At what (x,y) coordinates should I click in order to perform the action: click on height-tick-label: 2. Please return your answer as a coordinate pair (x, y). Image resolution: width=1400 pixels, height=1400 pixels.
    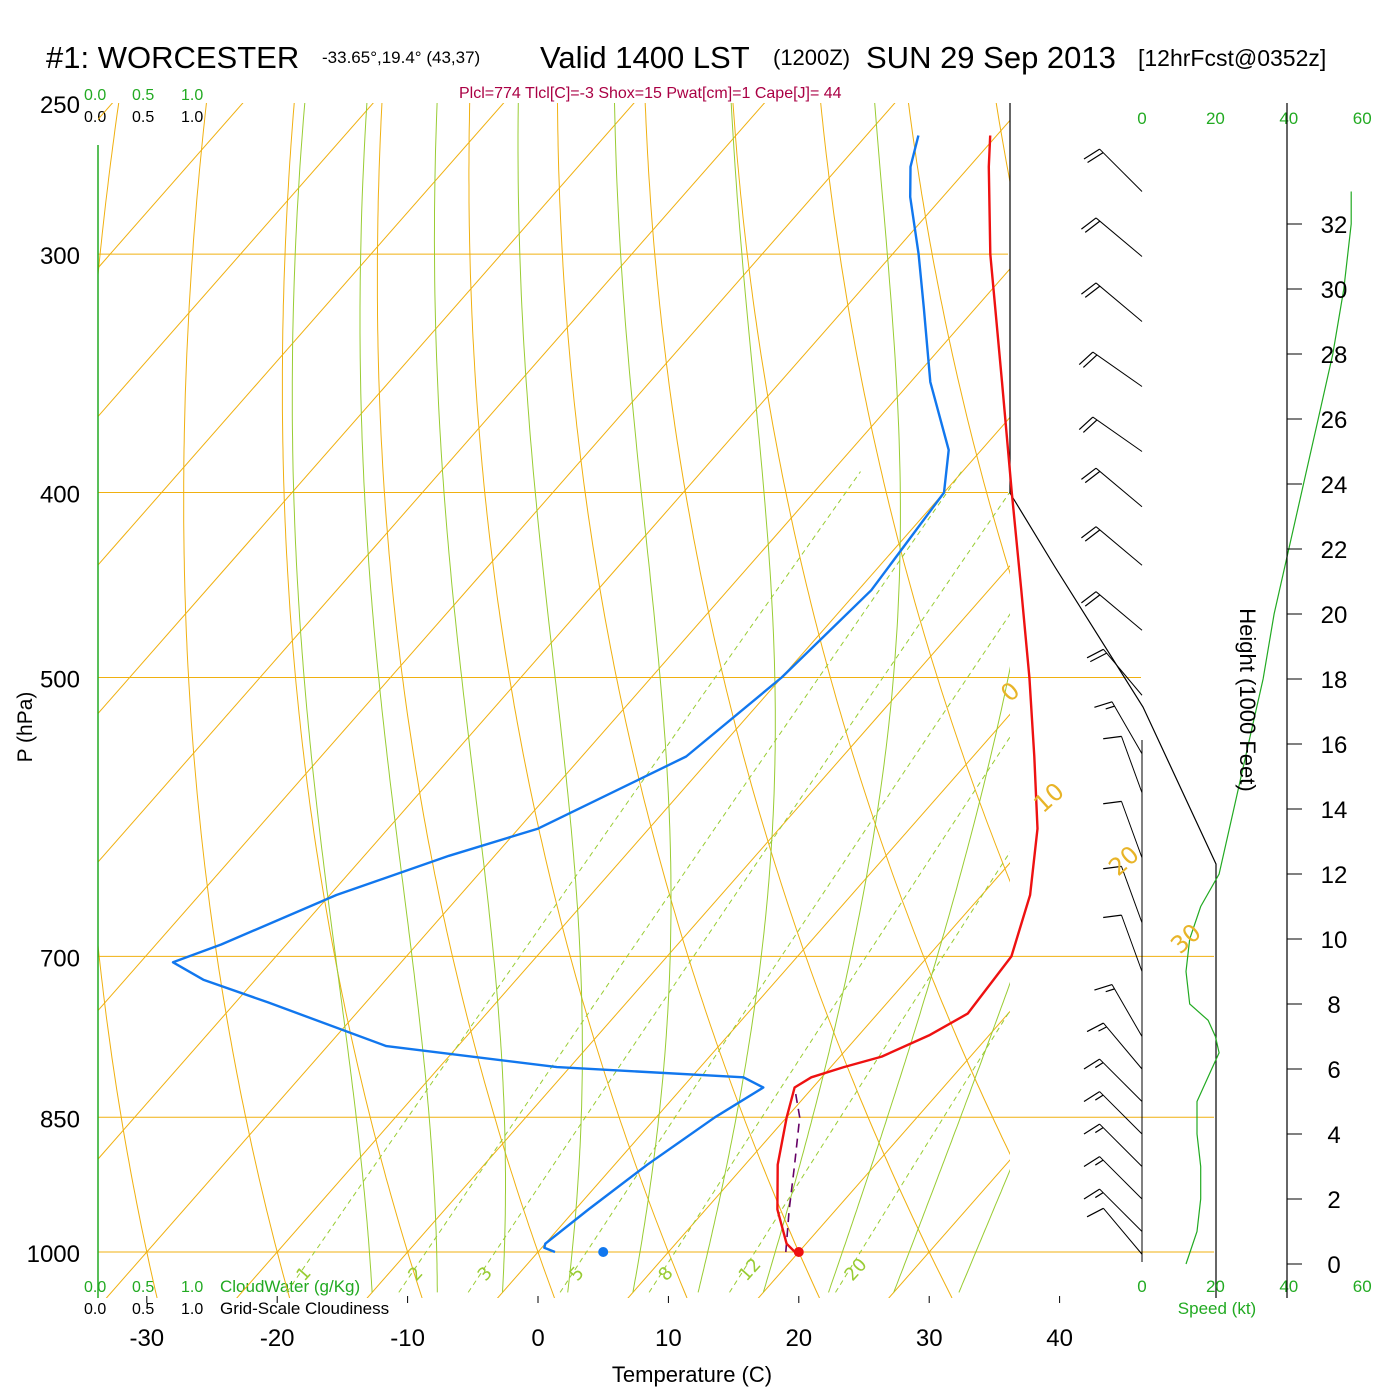
    Looking at the image, I should click on (1333, 1200).